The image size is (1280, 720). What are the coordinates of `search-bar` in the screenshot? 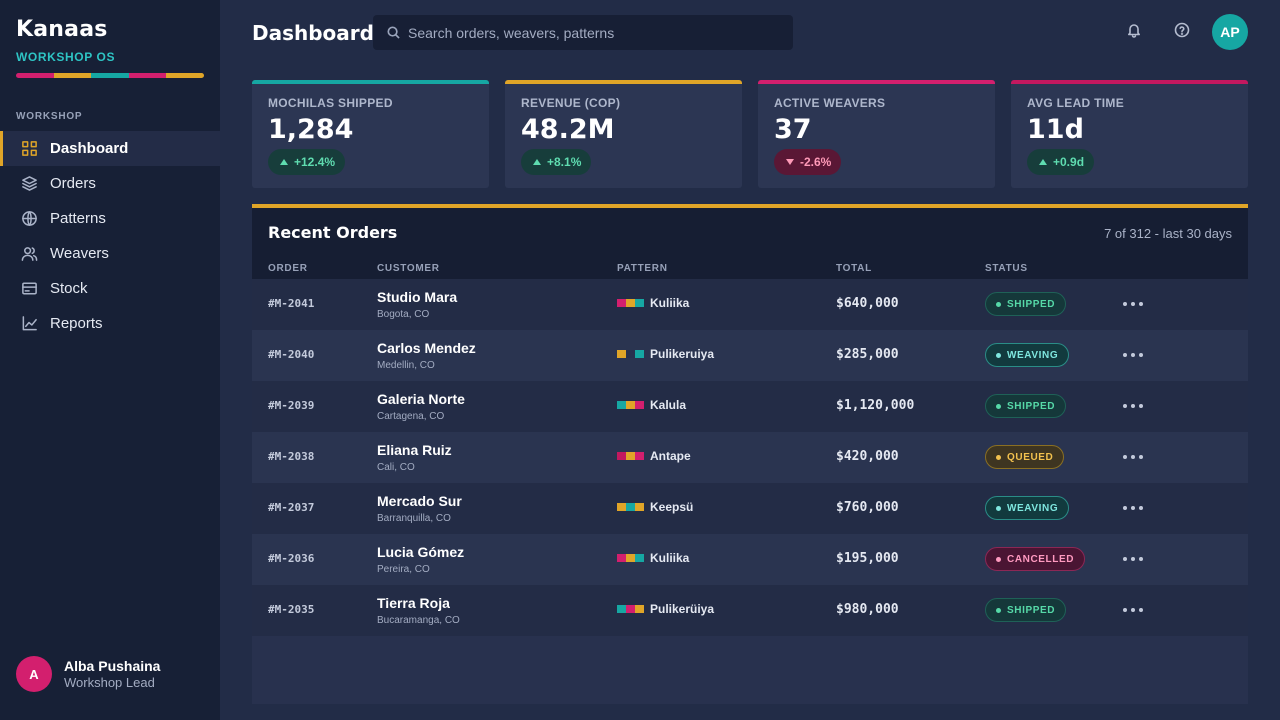 It's located at (583, 32).